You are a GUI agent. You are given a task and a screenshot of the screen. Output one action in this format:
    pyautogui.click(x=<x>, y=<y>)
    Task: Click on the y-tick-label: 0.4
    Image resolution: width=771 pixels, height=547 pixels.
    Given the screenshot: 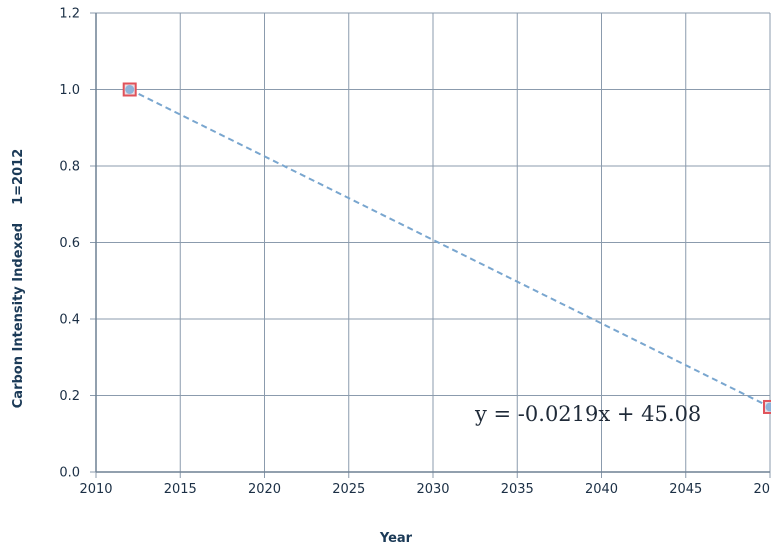 What is the action you would take?
    pyautogui.click(x=69, y=320)
    